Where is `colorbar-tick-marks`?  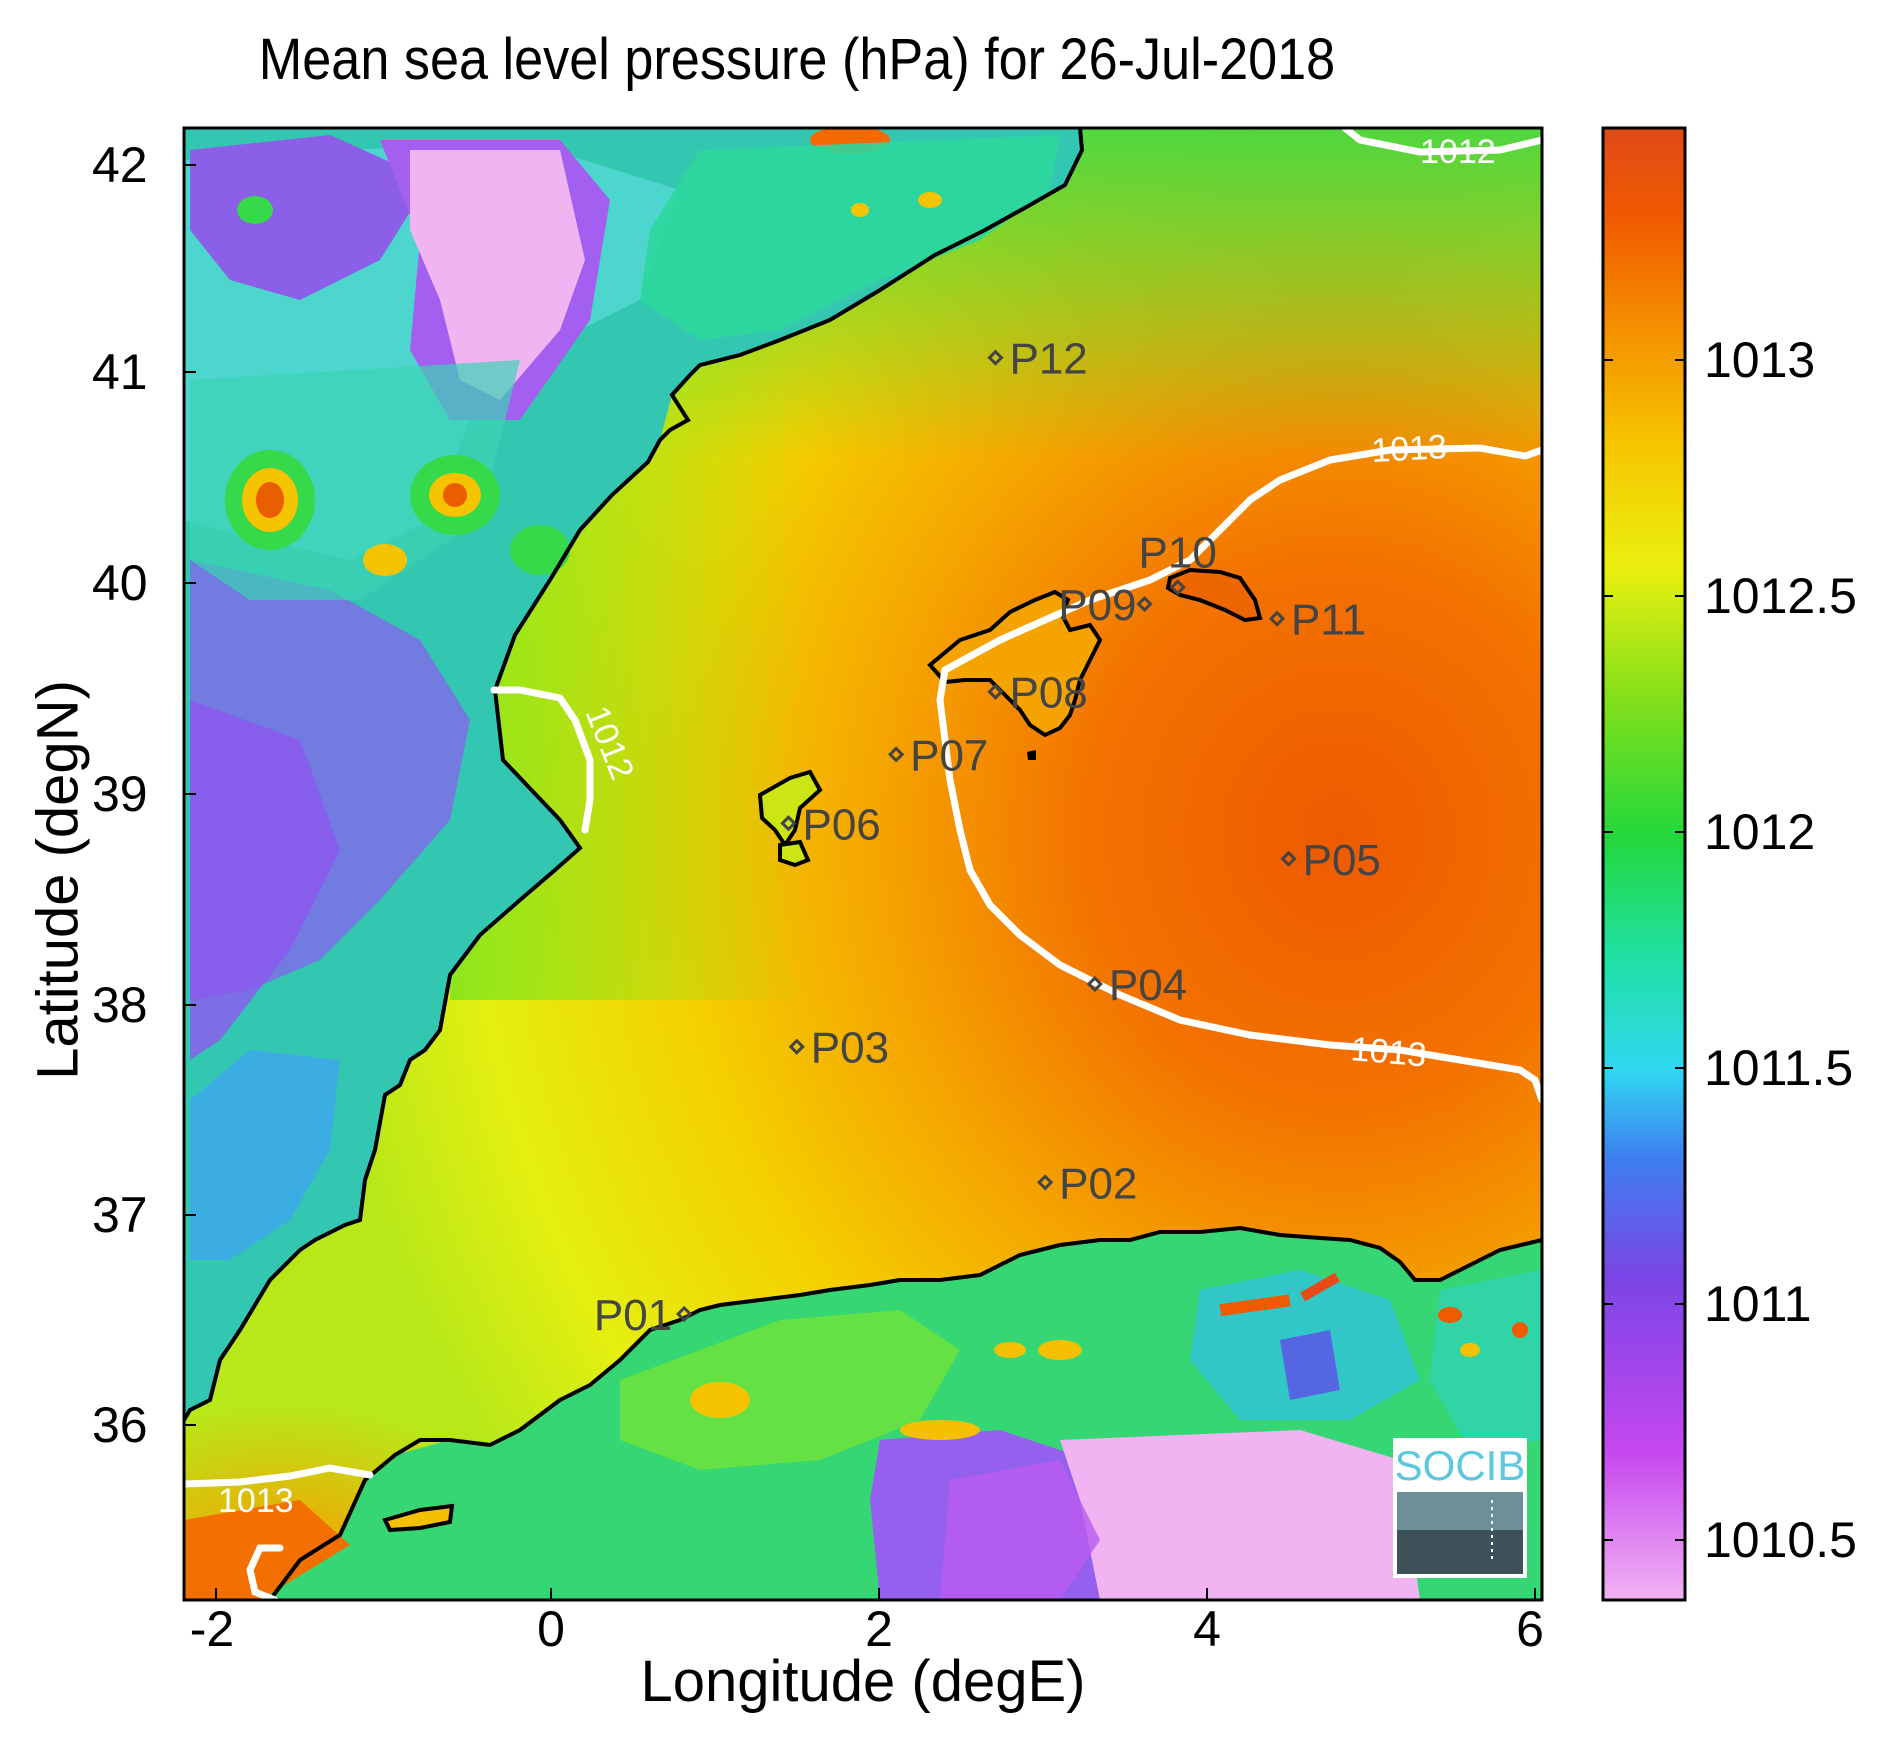 colorbar-tick-marks is located at coordinates (1644, 950).